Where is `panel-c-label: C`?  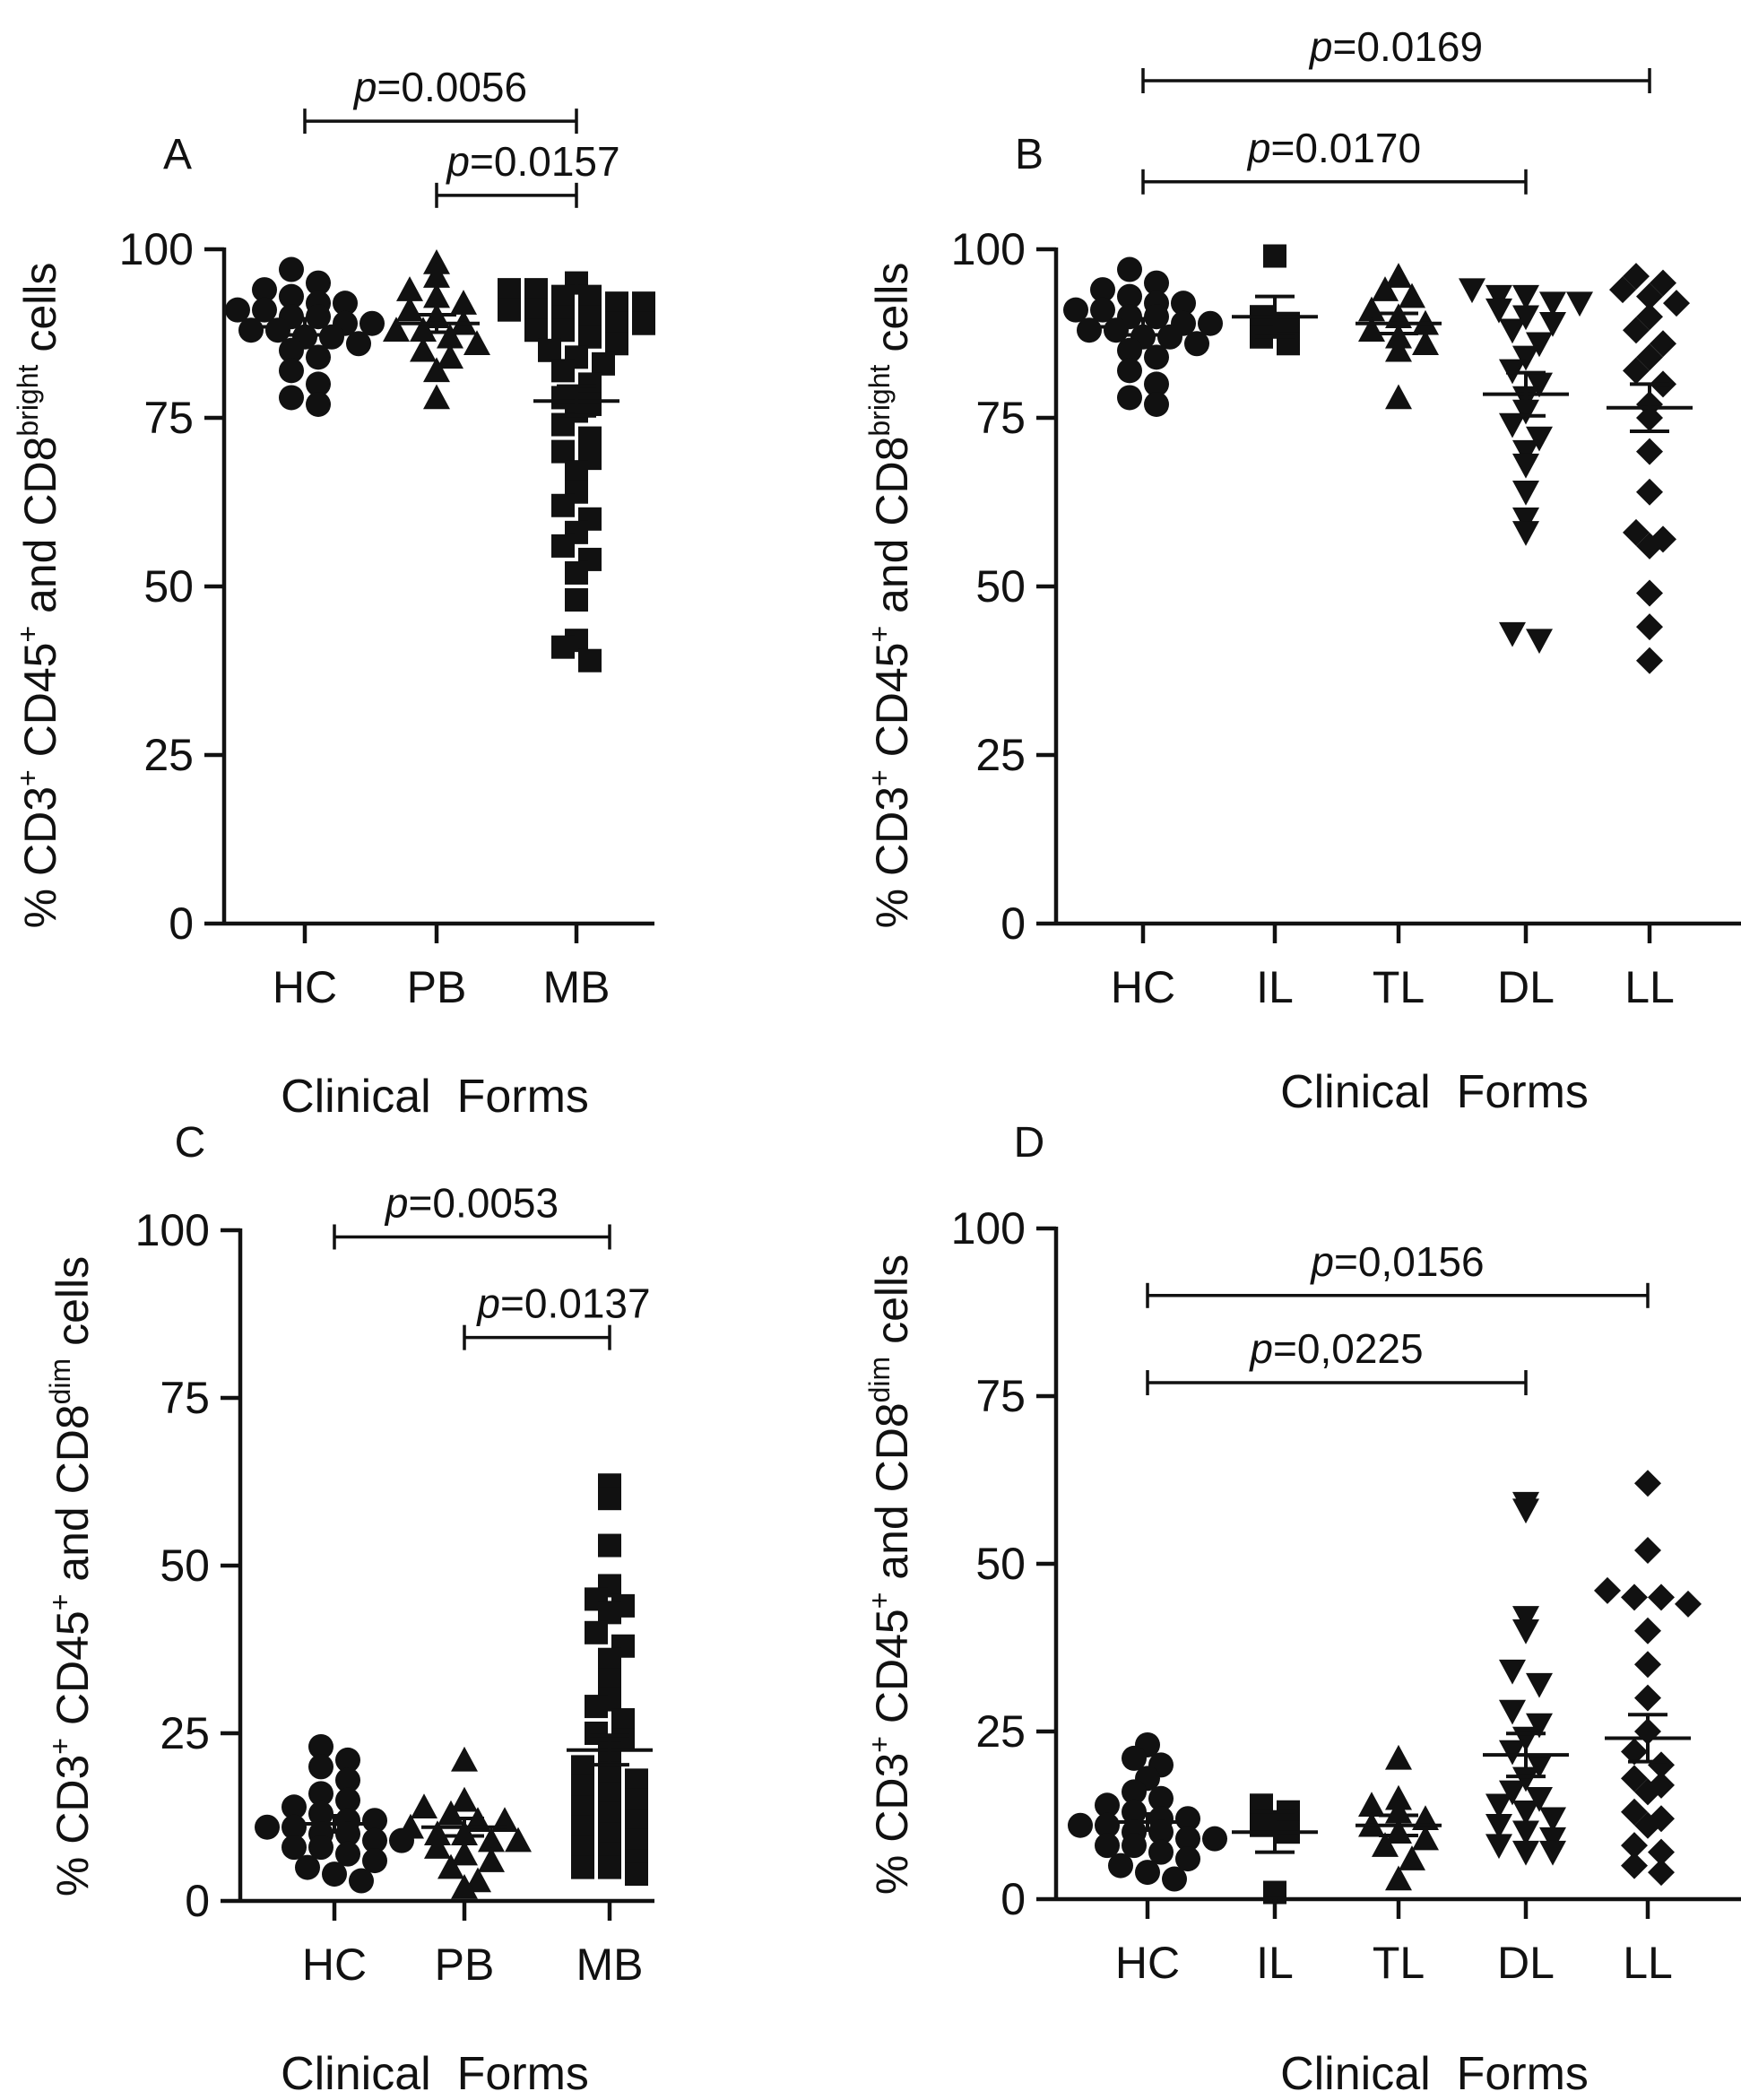 panel-c-label: C is located at coordinates (191, 1143).